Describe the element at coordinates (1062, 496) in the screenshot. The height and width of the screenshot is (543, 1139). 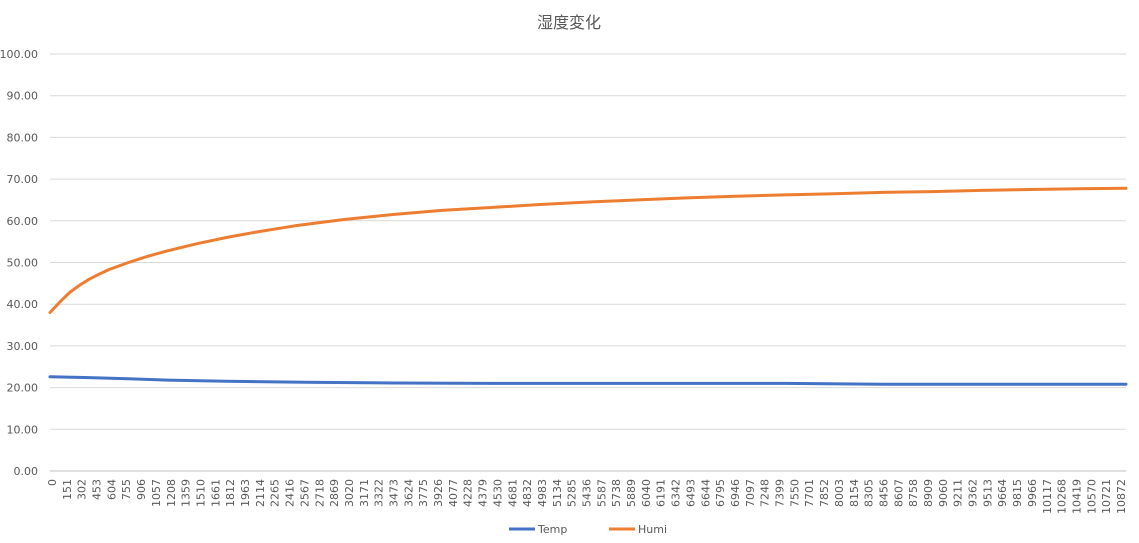
I see `x-tick-label: 10268` at that location.